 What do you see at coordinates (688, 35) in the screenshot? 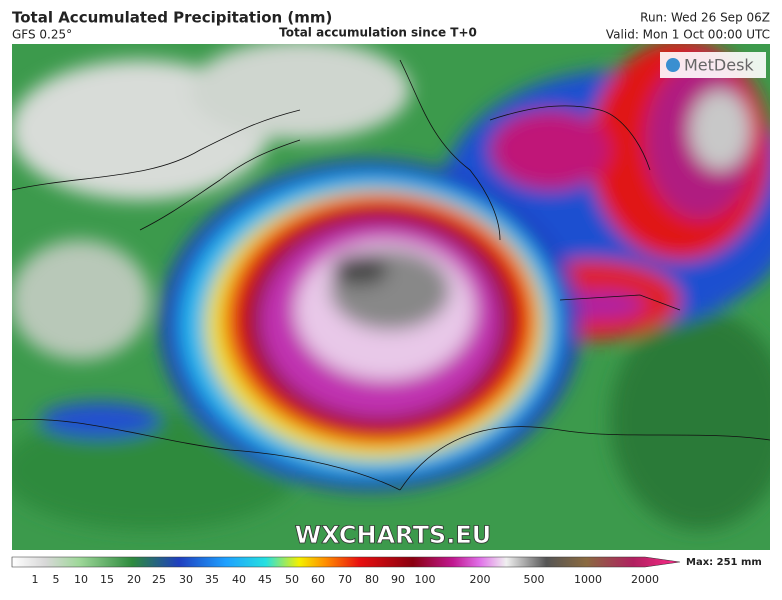
I see `valid: Valid: Mon 1 Oct 00:00 UTC` at bounding box center [688, 35].